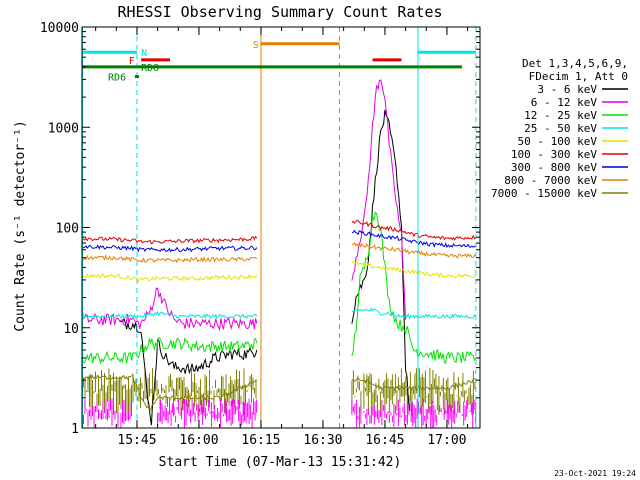  Describe the element at coordinates (384, 440) in the screenshot. I see `x-tick-label: 16:45` at that location.